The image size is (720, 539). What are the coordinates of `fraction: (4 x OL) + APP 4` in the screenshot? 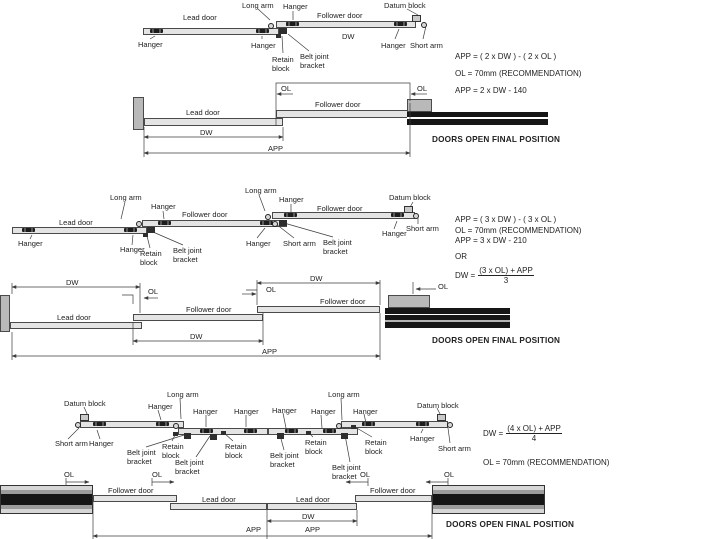 It's located at (534, 433).